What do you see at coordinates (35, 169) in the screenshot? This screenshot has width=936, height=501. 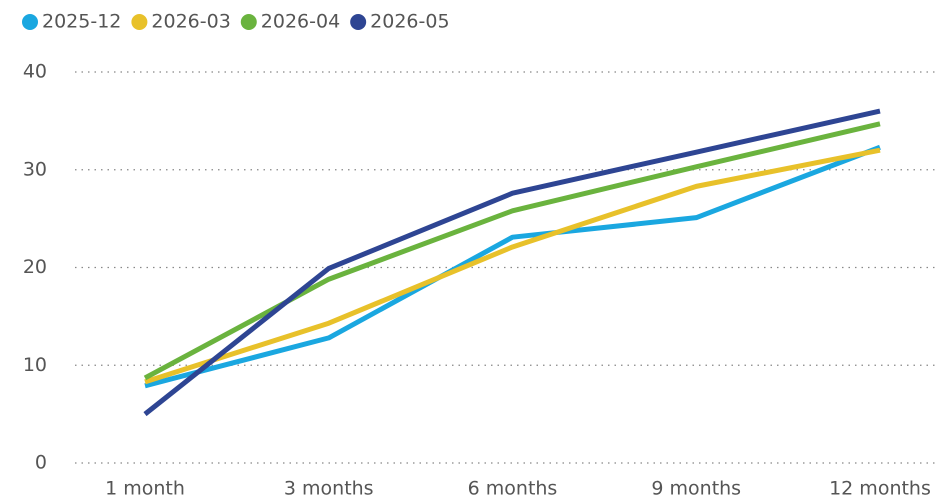 I see `y-tick-label: 30` at bounding box center [35, 169].